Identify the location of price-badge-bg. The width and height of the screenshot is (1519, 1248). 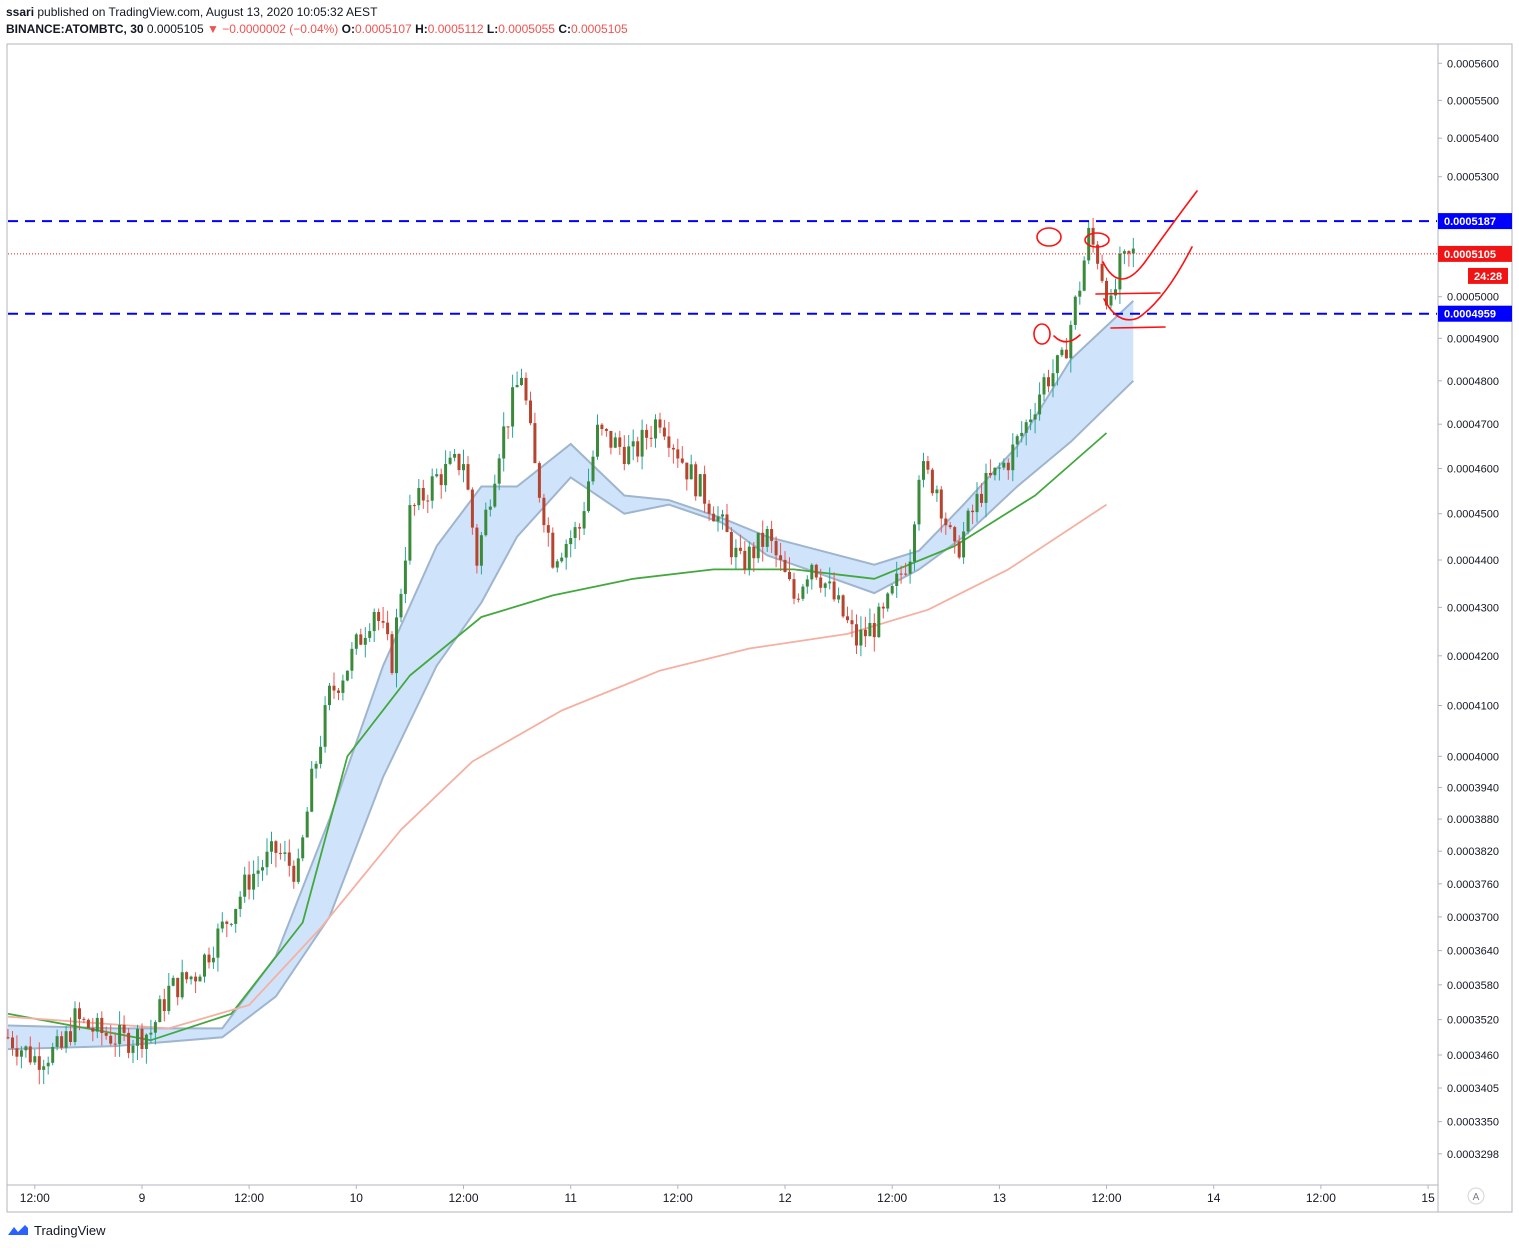
(1475, 221).